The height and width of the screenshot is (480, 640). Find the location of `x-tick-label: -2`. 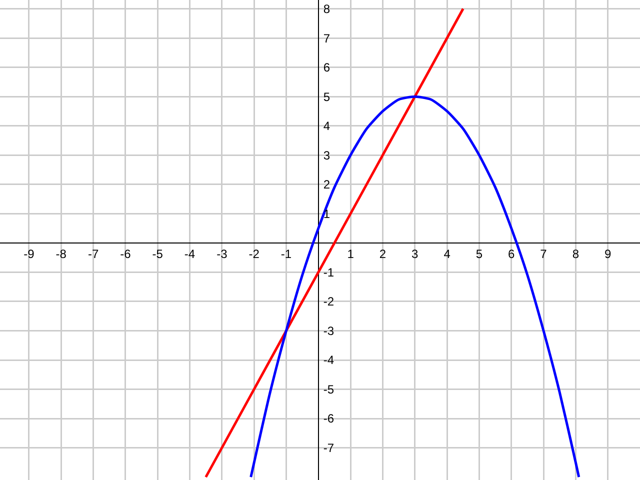

x-tick-label: -2 is located at coordinates (254, 253).